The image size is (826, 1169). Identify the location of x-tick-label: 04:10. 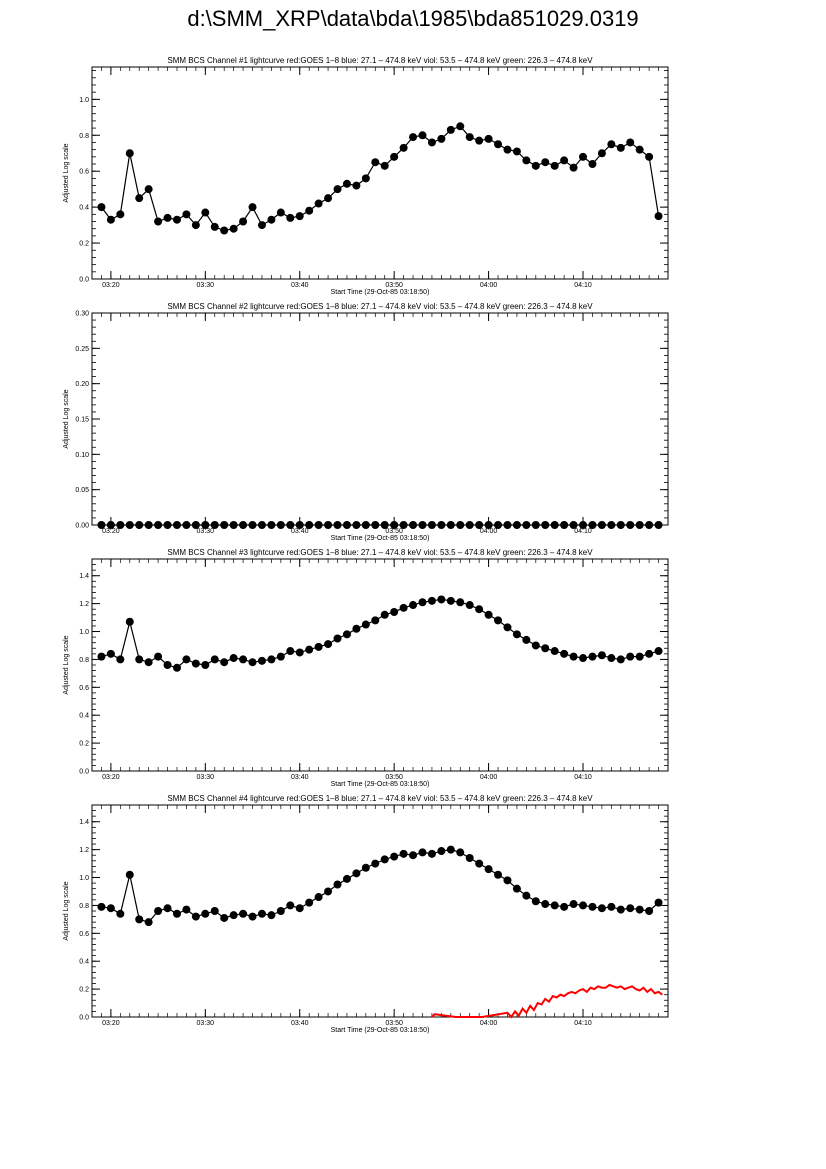
(583, 777).